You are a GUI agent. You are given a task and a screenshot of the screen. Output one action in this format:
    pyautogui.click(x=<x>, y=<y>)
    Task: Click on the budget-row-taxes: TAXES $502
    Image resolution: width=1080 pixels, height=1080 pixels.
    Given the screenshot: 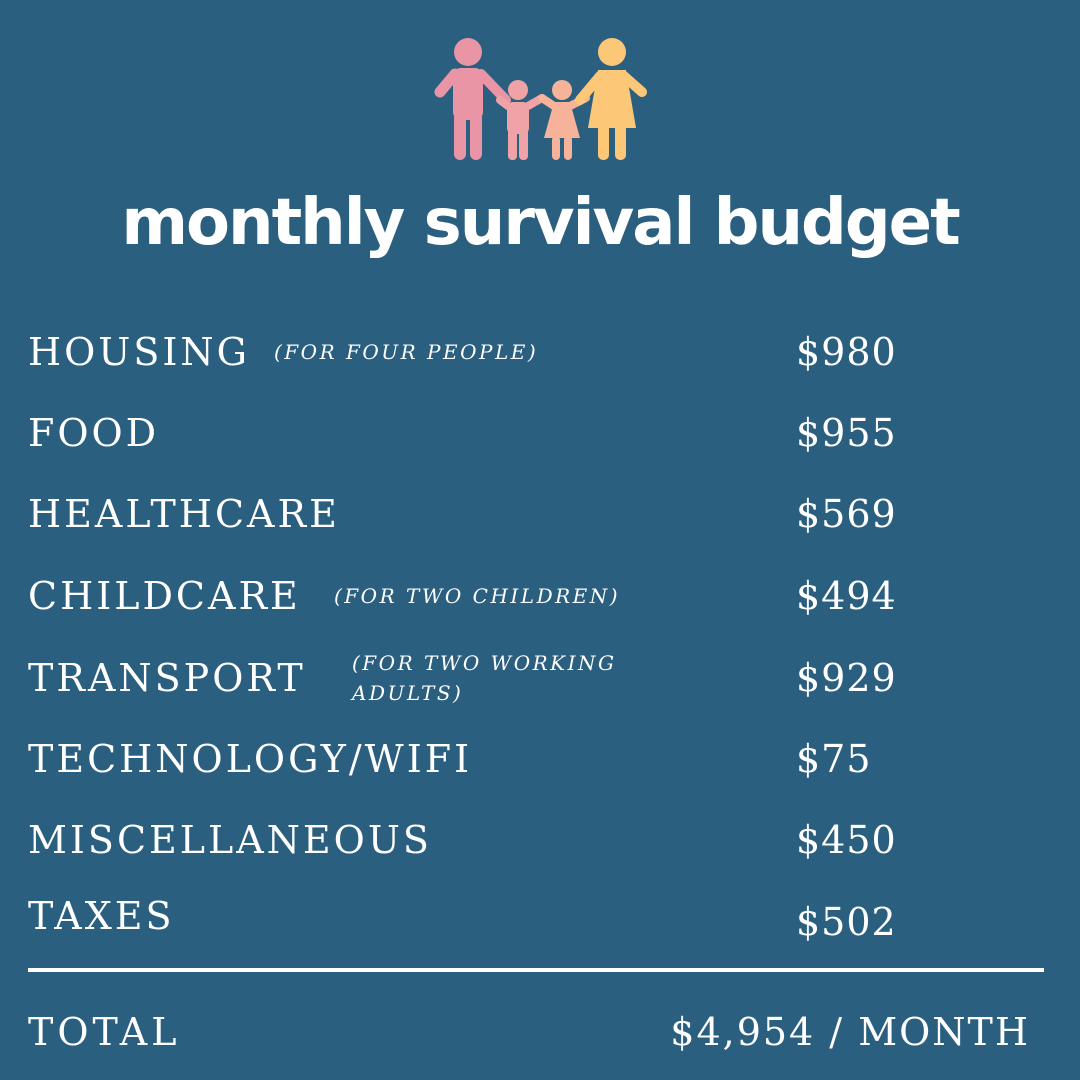 What is the action you would take?
    pyautogui.click(x=528, y=922)
    